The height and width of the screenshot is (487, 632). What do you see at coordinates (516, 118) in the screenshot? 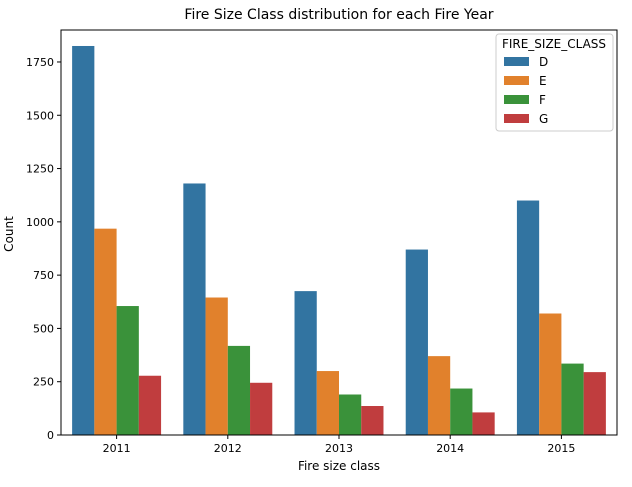
I see `legend-swatch-G` at bounding box center [516, 118].